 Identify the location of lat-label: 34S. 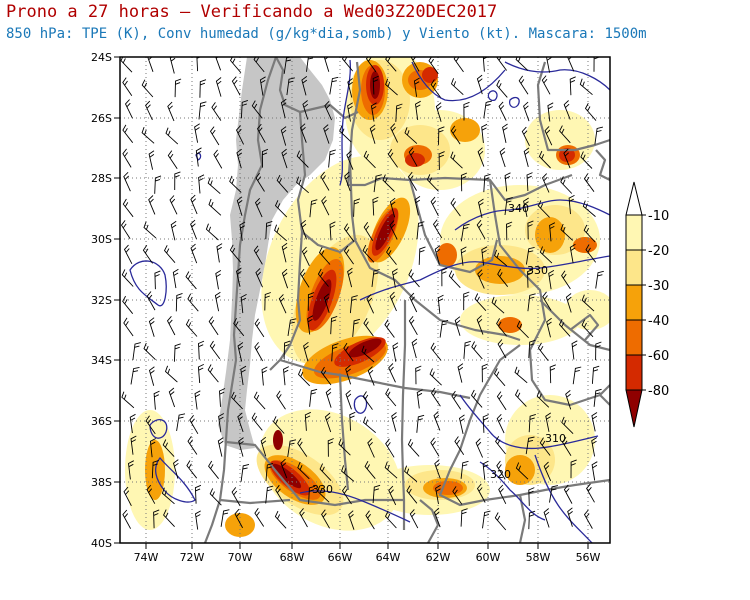
(101, 360).